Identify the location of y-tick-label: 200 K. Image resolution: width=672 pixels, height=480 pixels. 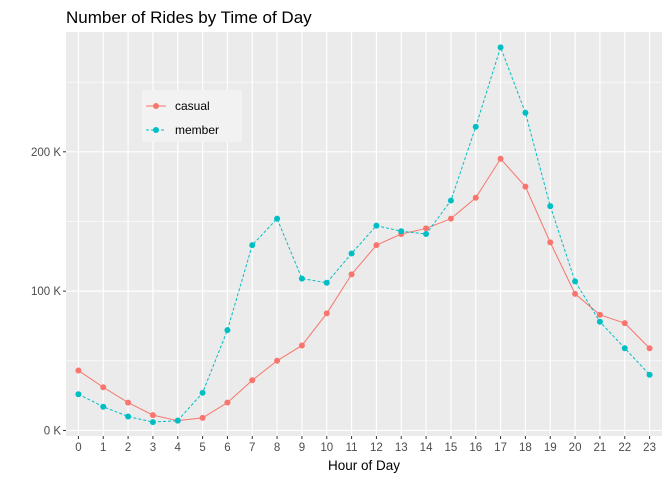
(46, 153).